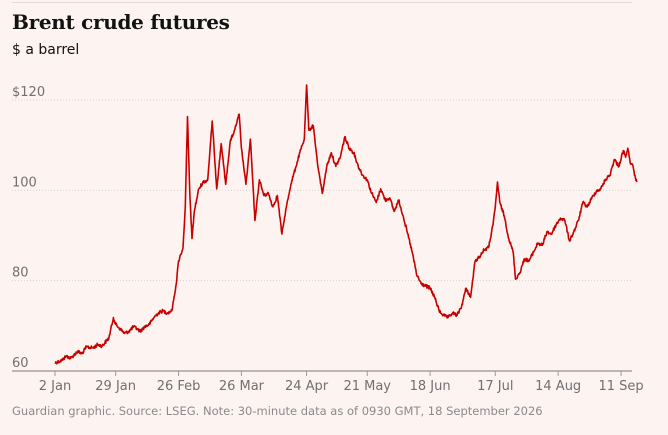 Image resolution: width=668 pixels, height=435 pixels. I want to click on top-rule, so click(322, 2).